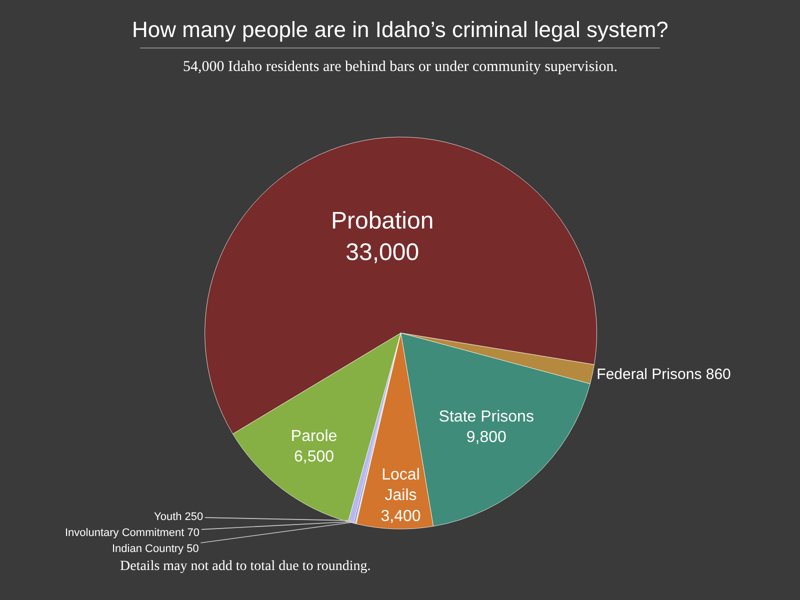 This screenshot has width=800, height=600. What do you see at coordinates (382, 221) in the screenshot?
I see `slice-label: Probation` at bounding box center [382, 221].